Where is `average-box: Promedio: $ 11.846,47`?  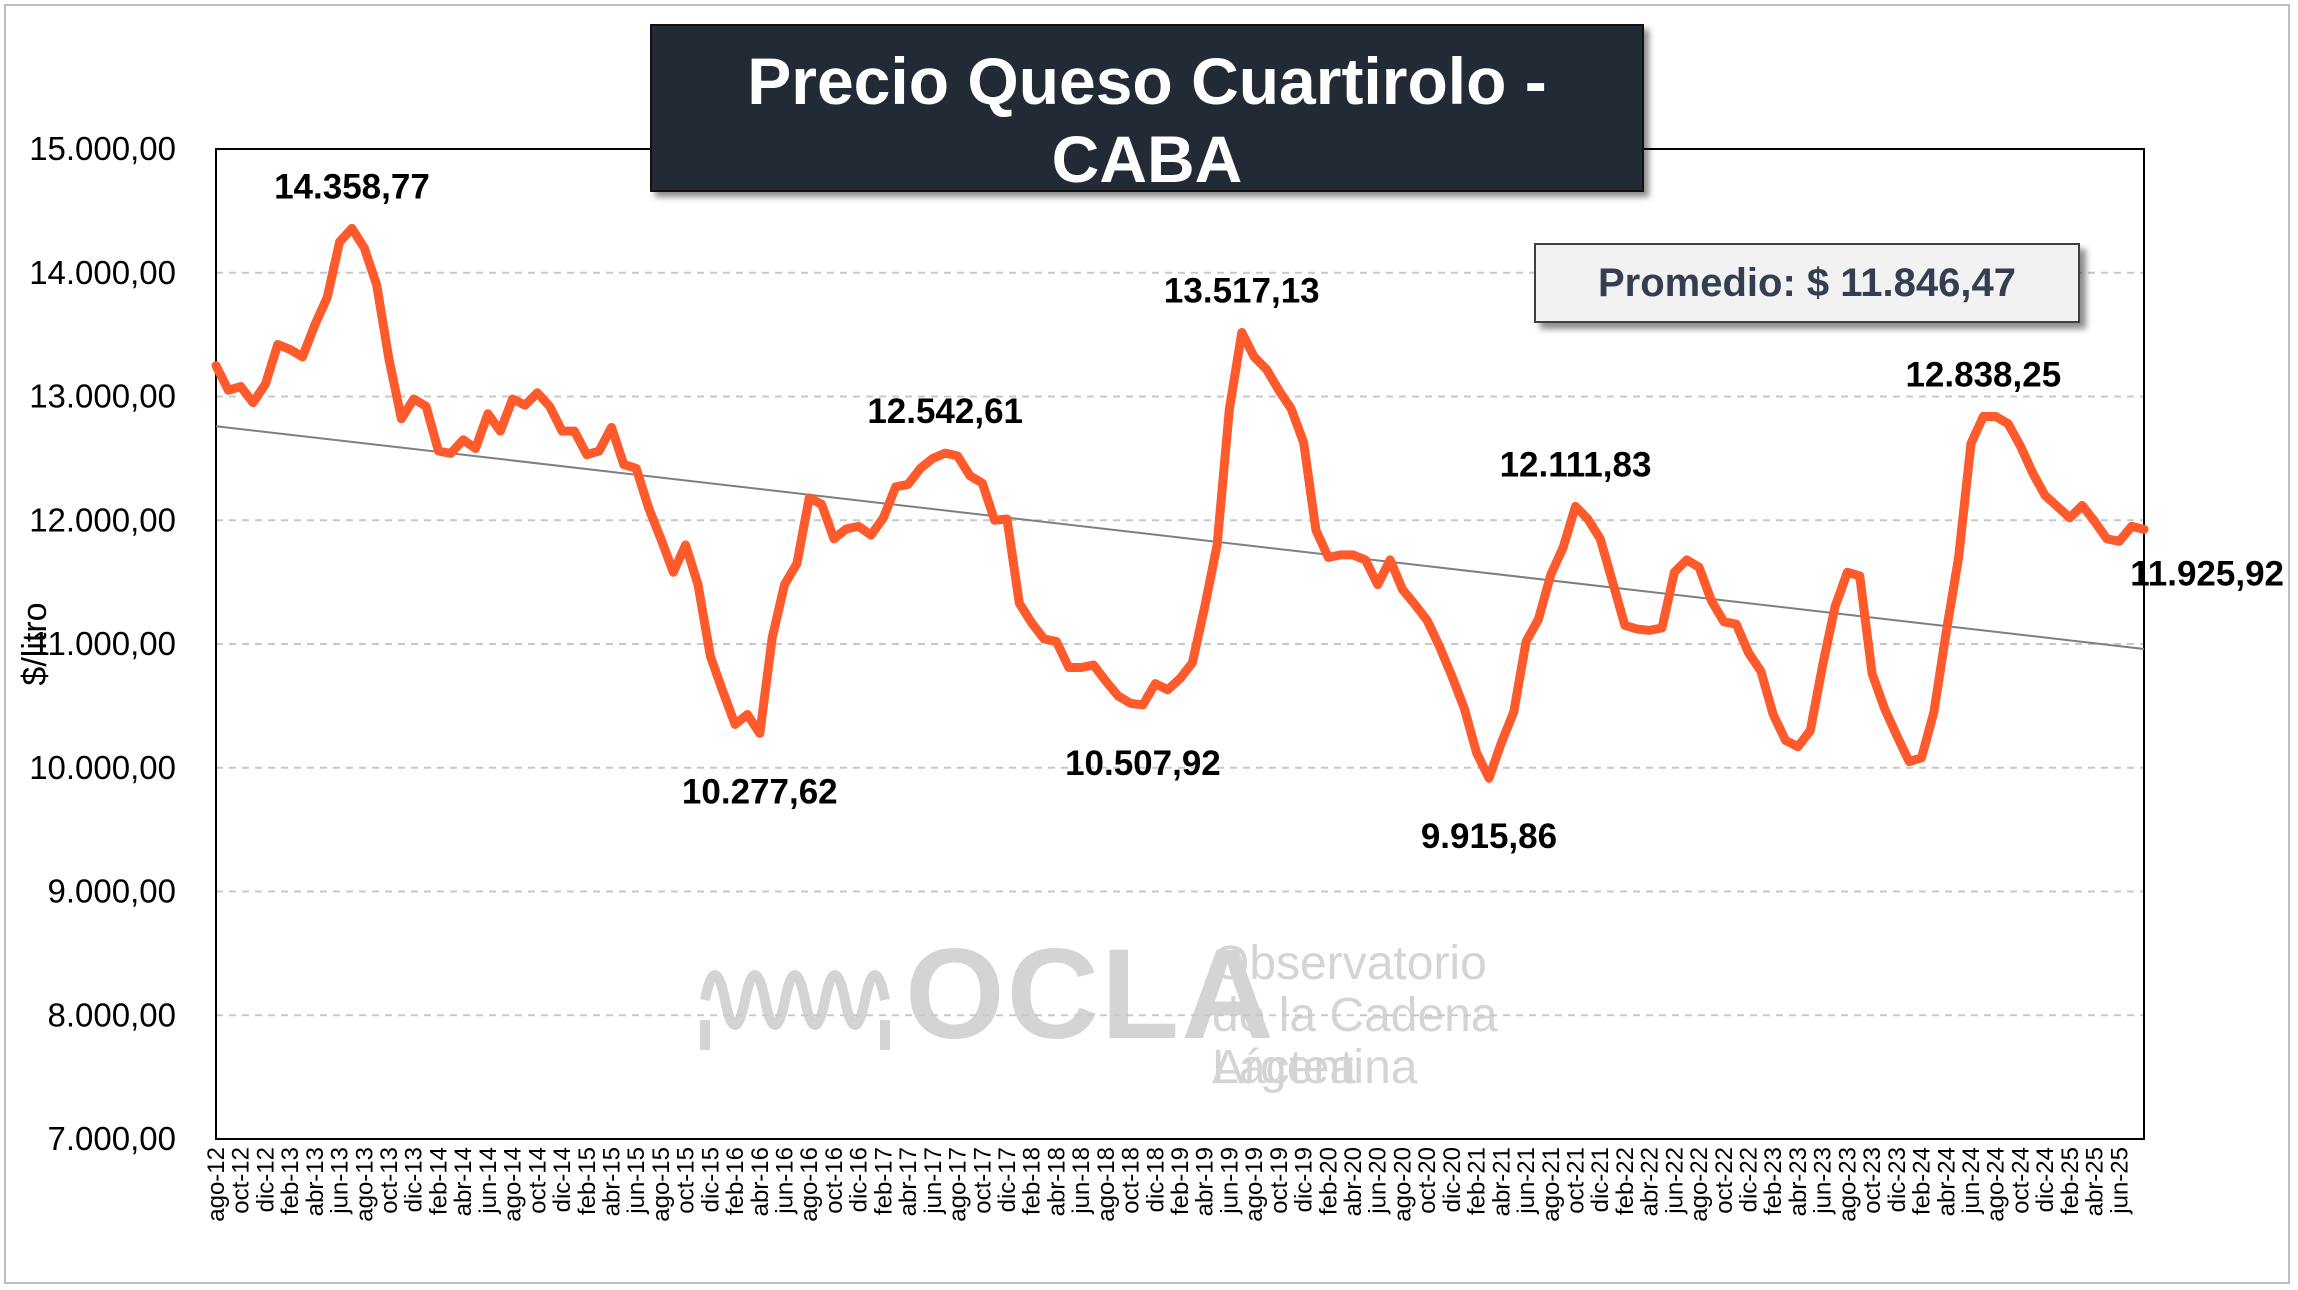
average-box: Promedio: $ 11.846,47 is located at coordinates (1807, 283).